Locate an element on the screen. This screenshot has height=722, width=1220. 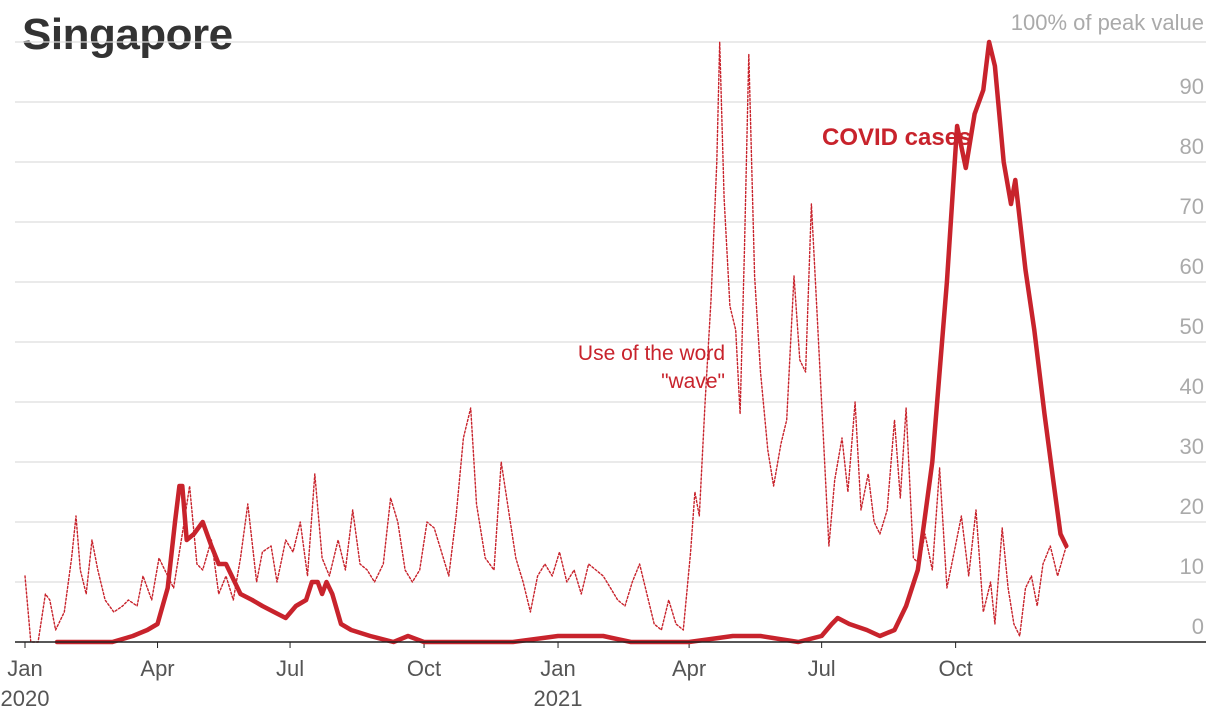
series-label-wave: Use of the word "wave" is located at coordinates (632, 368).